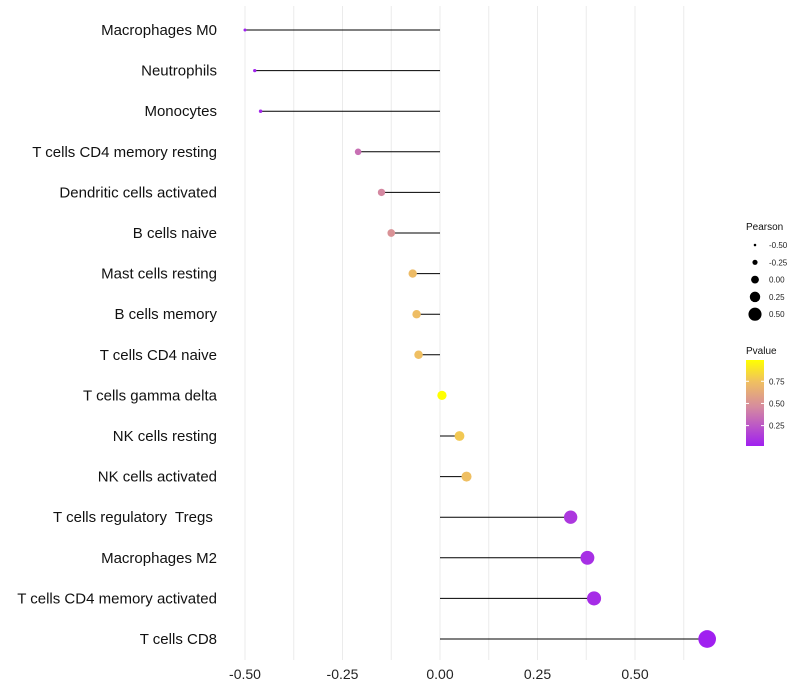 This screenshot has height=700, width=800. Describe the element at coordinates (159, 558) in the screenshot. I see `category-label: Macrophages M2` at that location.